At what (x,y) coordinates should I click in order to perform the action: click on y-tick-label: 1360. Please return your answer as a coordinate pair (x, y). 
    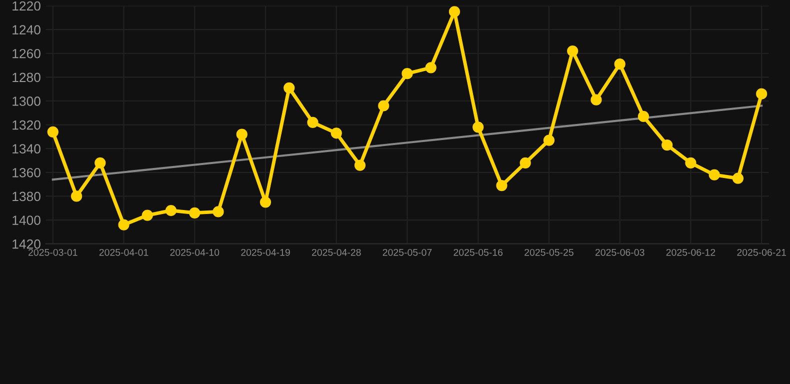
    Looking at the image, I should click on (26, 173).